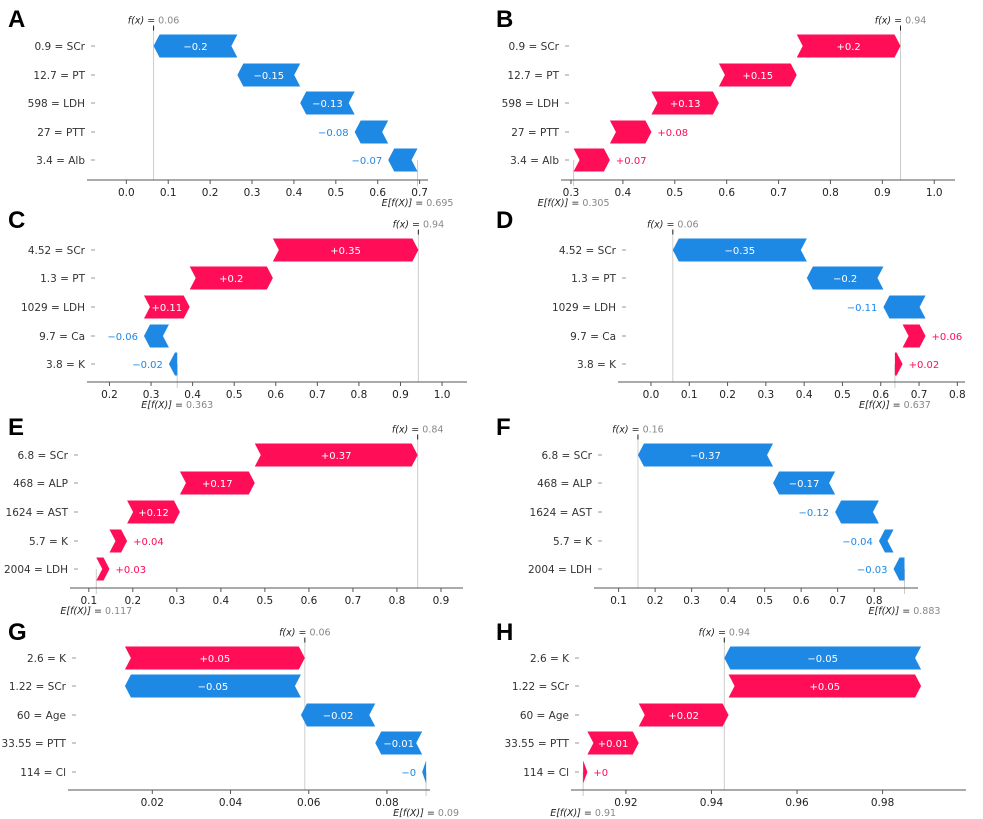 This screenshot has width=983, height=819. I want to click on shap-value-label: +0.37, so click(336, 456).